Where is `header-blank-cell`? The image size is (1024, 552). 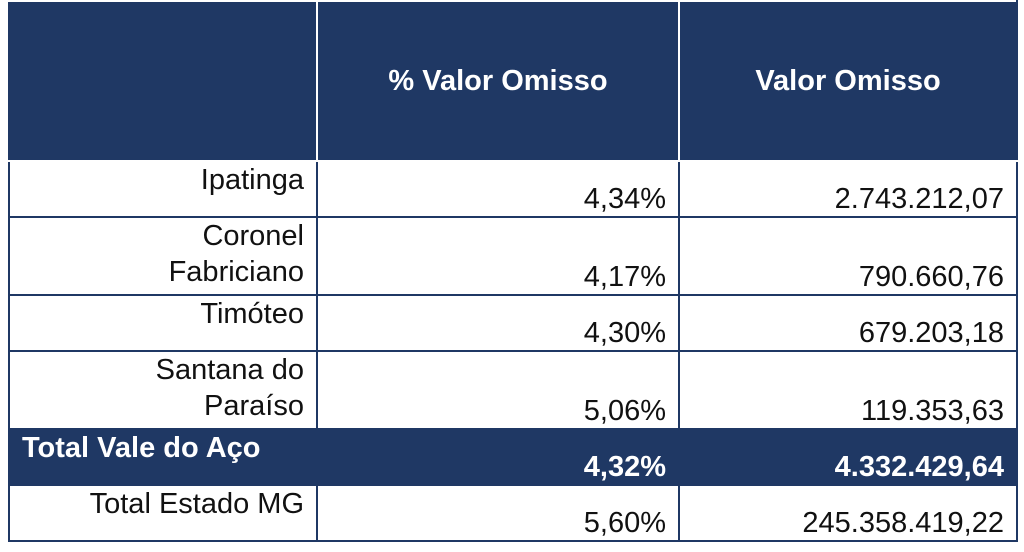
header-blank-cell is located at coordinates (163, 81).